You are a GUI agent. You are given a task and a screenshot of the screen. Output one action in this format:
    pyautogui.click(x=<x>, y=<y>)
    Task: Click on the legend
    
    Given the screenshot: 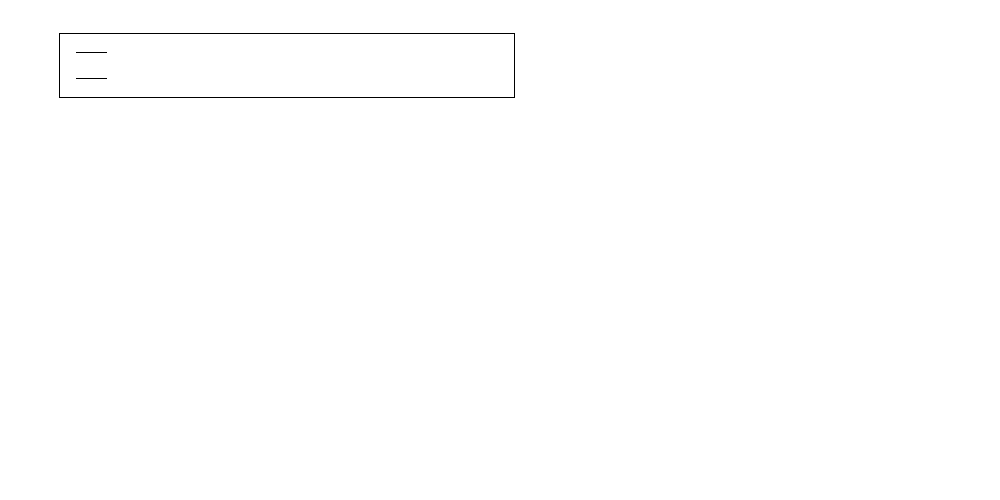 What is the action you would take?
    pyautogui.click(x=287, y=65)
    